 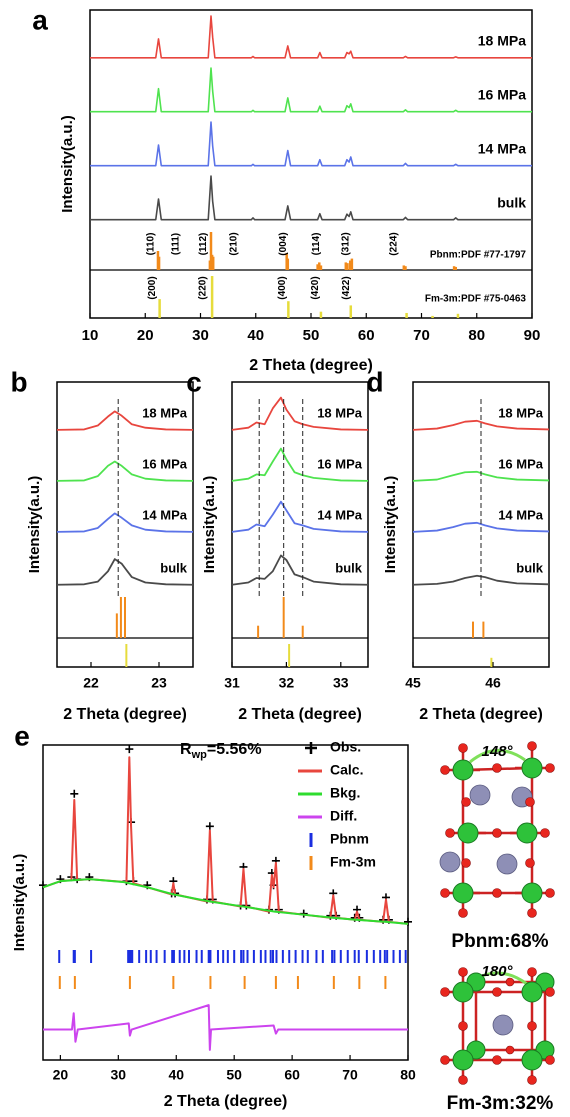 What do you see at coordinates (345, 243) in the screenshot?
I see `hkl-label: (312)` at bounding box center [345, 243].